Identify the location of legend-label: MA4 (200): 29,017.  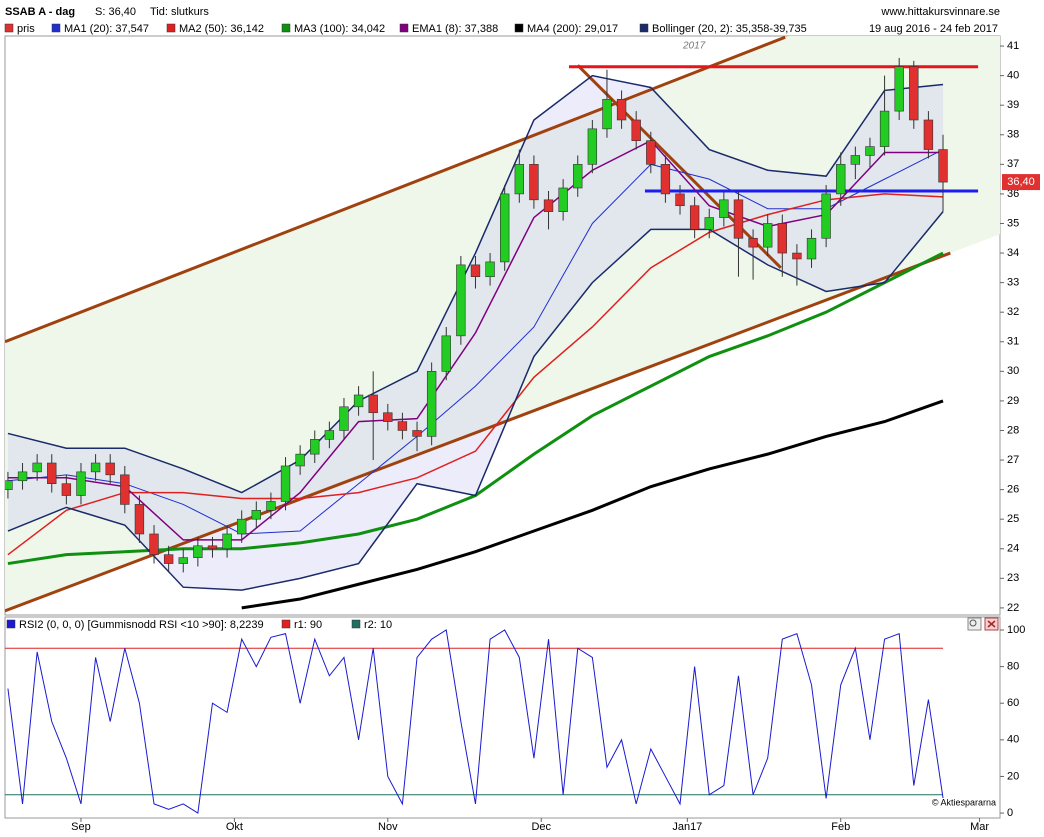
(572, 29).